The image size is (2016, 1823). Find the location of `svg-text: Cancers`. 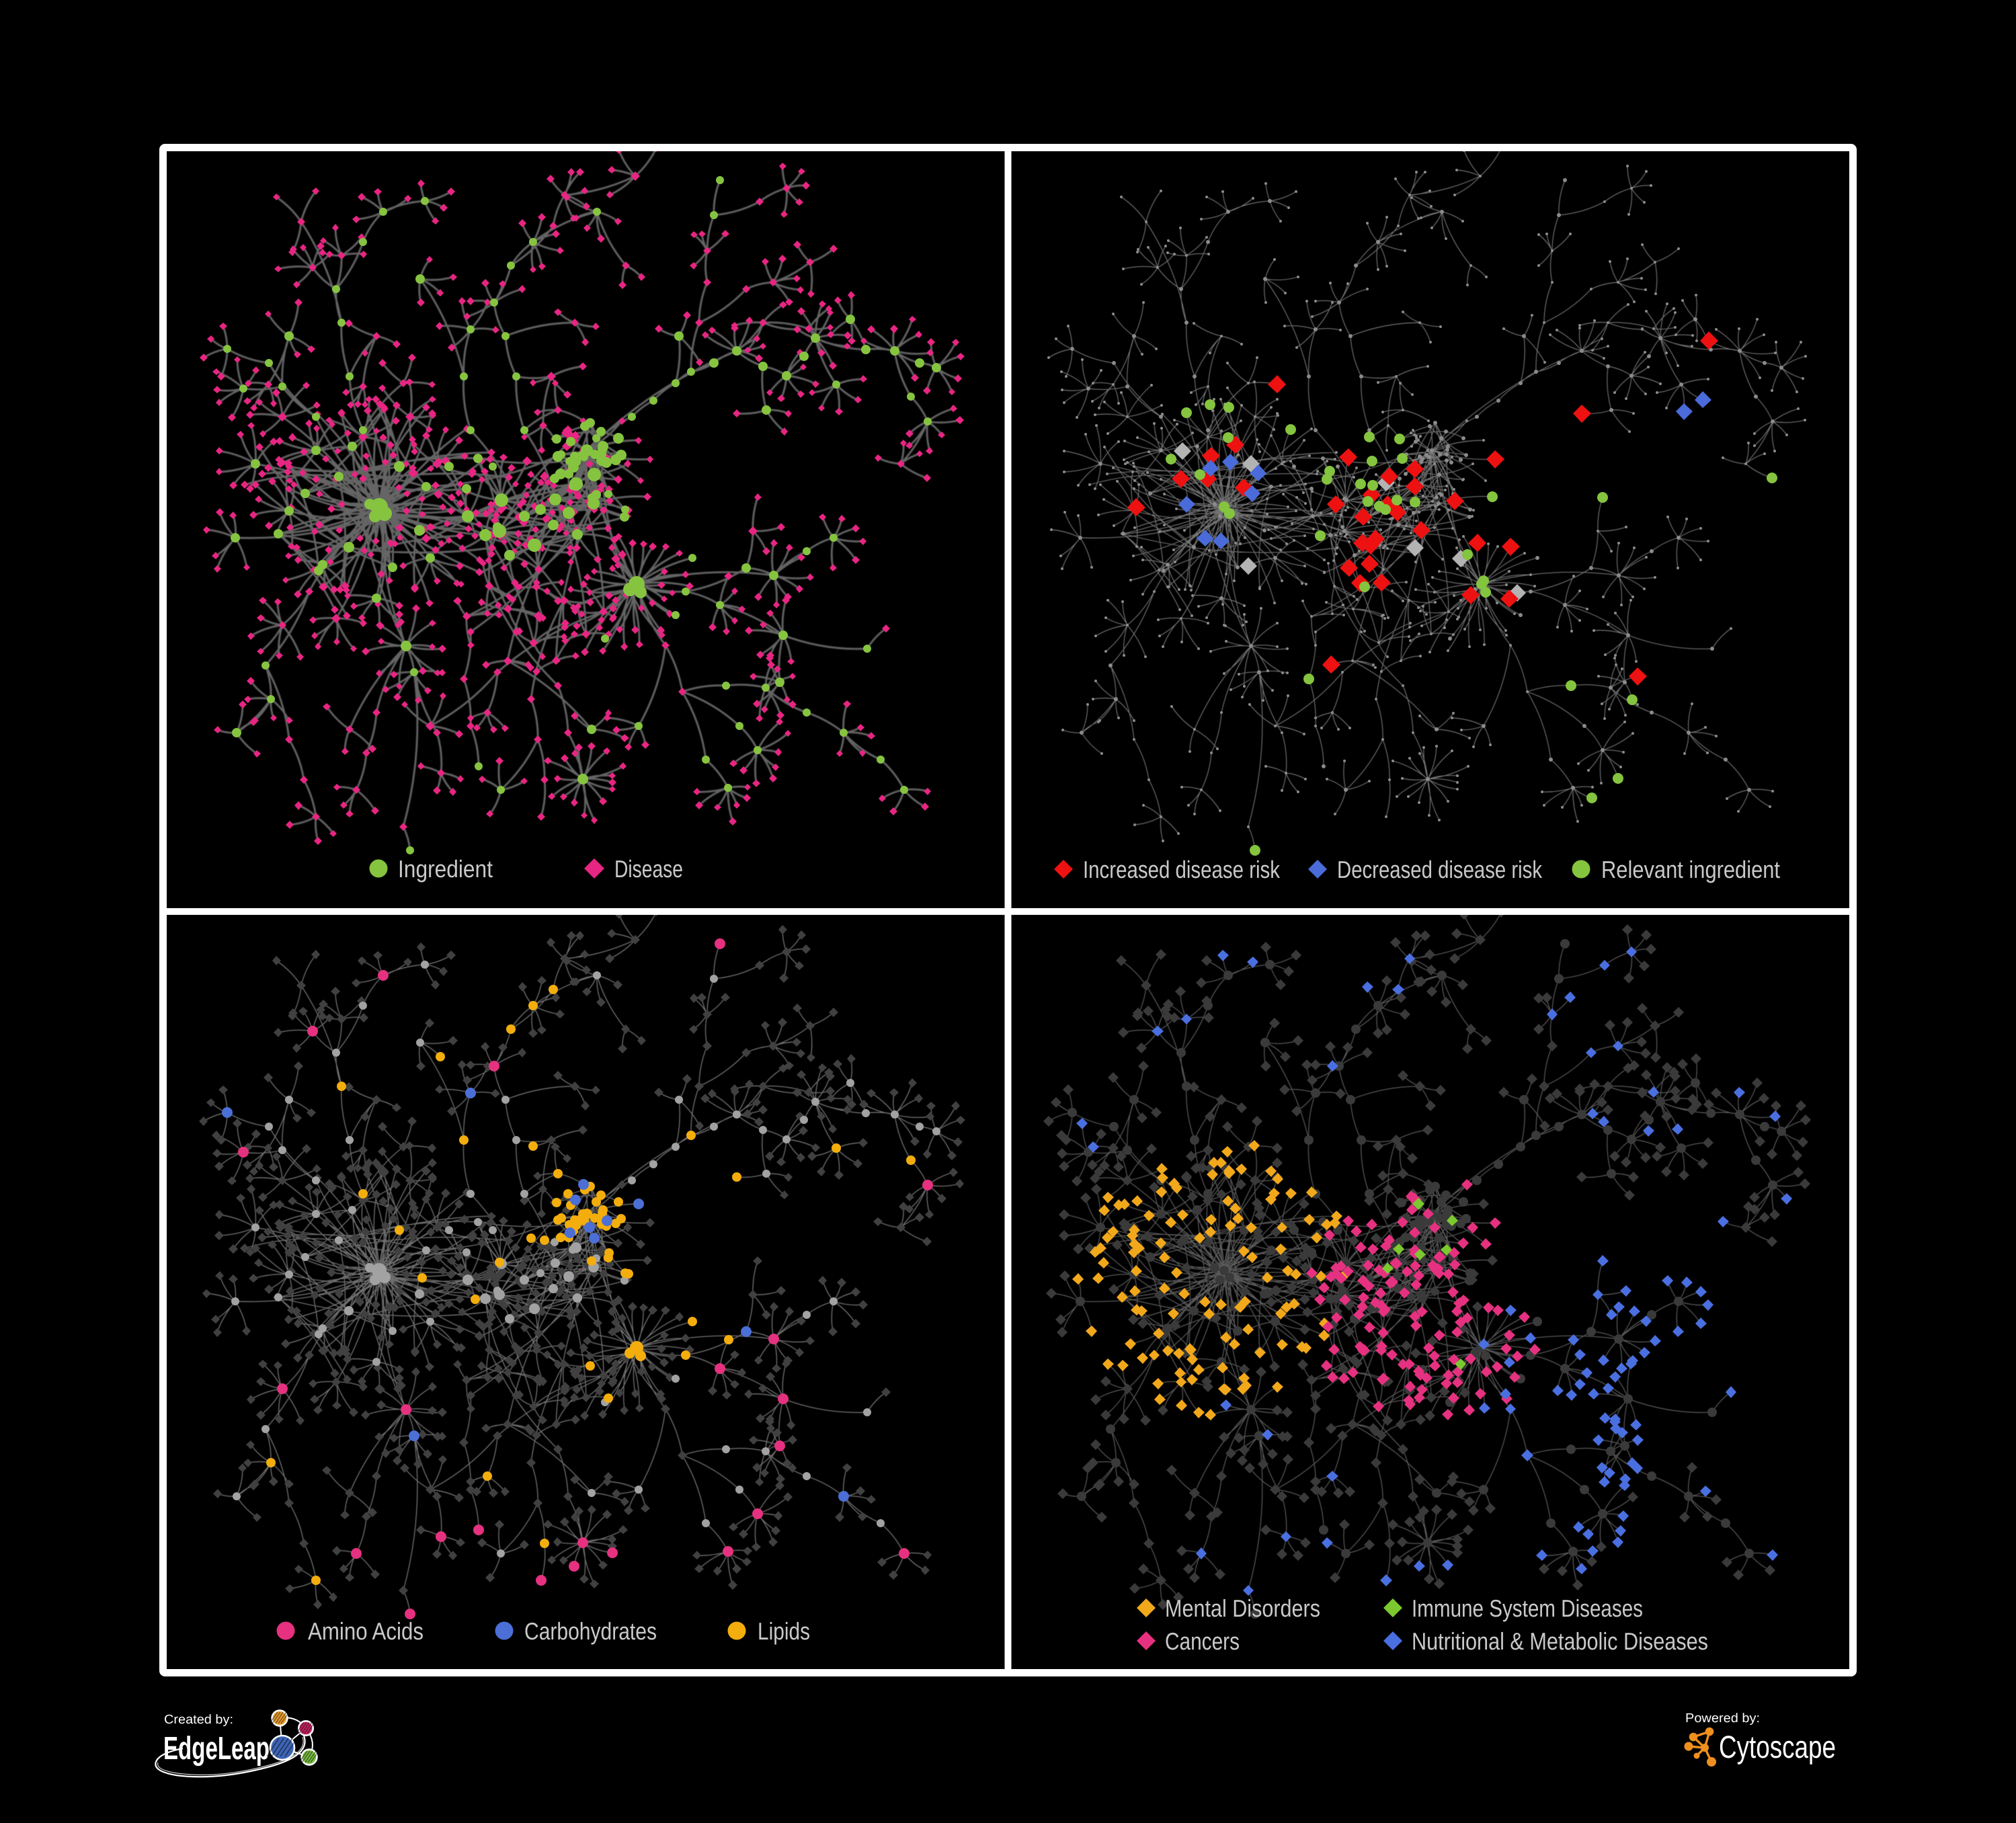

svg-text: Cancers is located at coordinates (1202, 1641).